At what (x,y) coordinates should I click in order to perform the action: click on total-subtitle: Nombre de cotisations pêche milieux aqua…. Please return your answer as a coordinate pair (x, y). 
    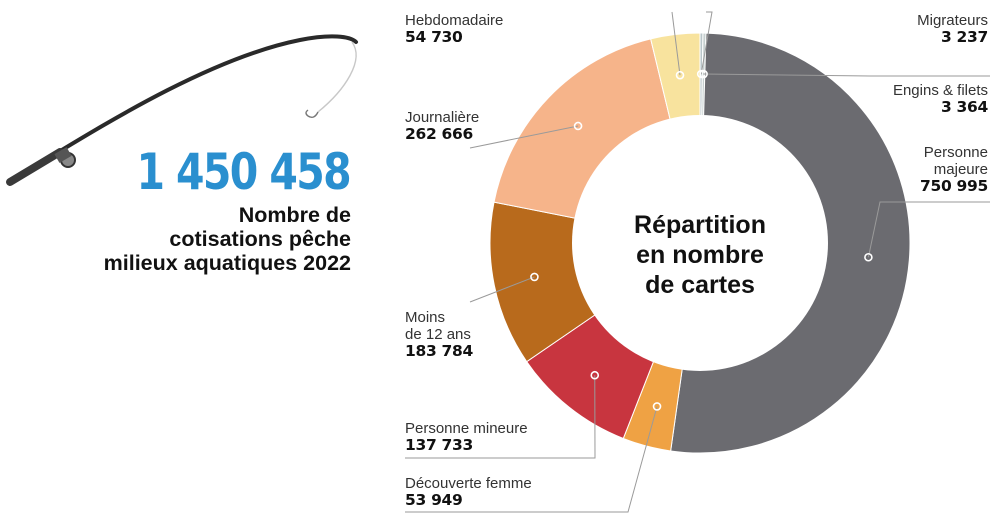
    Looking at the image, I should click on (190, 239).